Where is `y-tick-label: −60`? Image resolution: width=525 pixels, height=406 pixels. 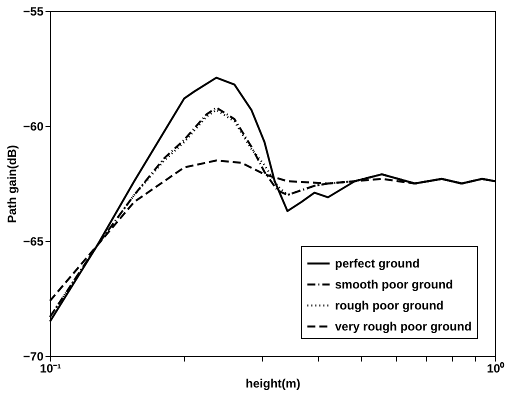 y-tick-label: −60 is located at coordinates (33, 127).